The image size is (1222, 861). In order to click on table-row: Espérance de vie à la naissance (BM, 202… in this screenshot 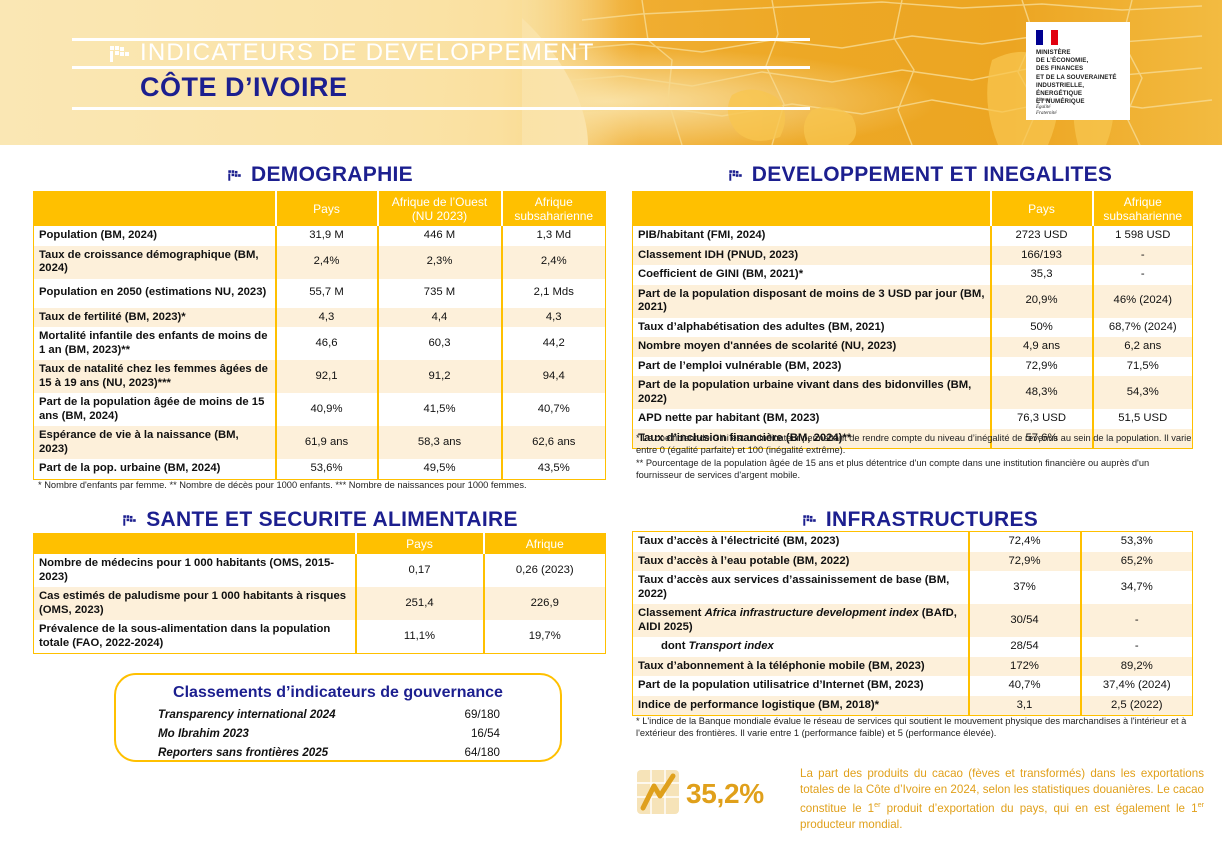, I will do `click(319, 442)`.